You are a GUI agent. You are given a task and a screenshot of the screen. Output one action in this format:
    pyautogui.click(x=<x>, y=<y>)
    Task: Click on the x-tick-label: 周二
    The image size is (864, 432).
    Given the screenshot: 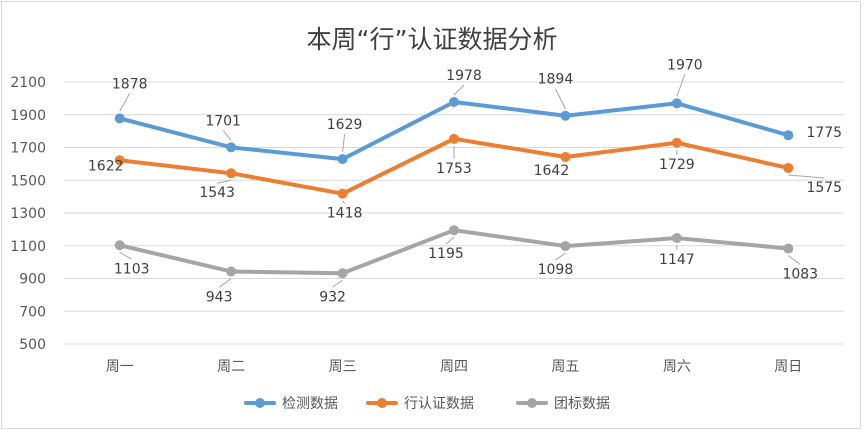 What is the action you would take?
    pyautogui.click(x=231, y=367)
    